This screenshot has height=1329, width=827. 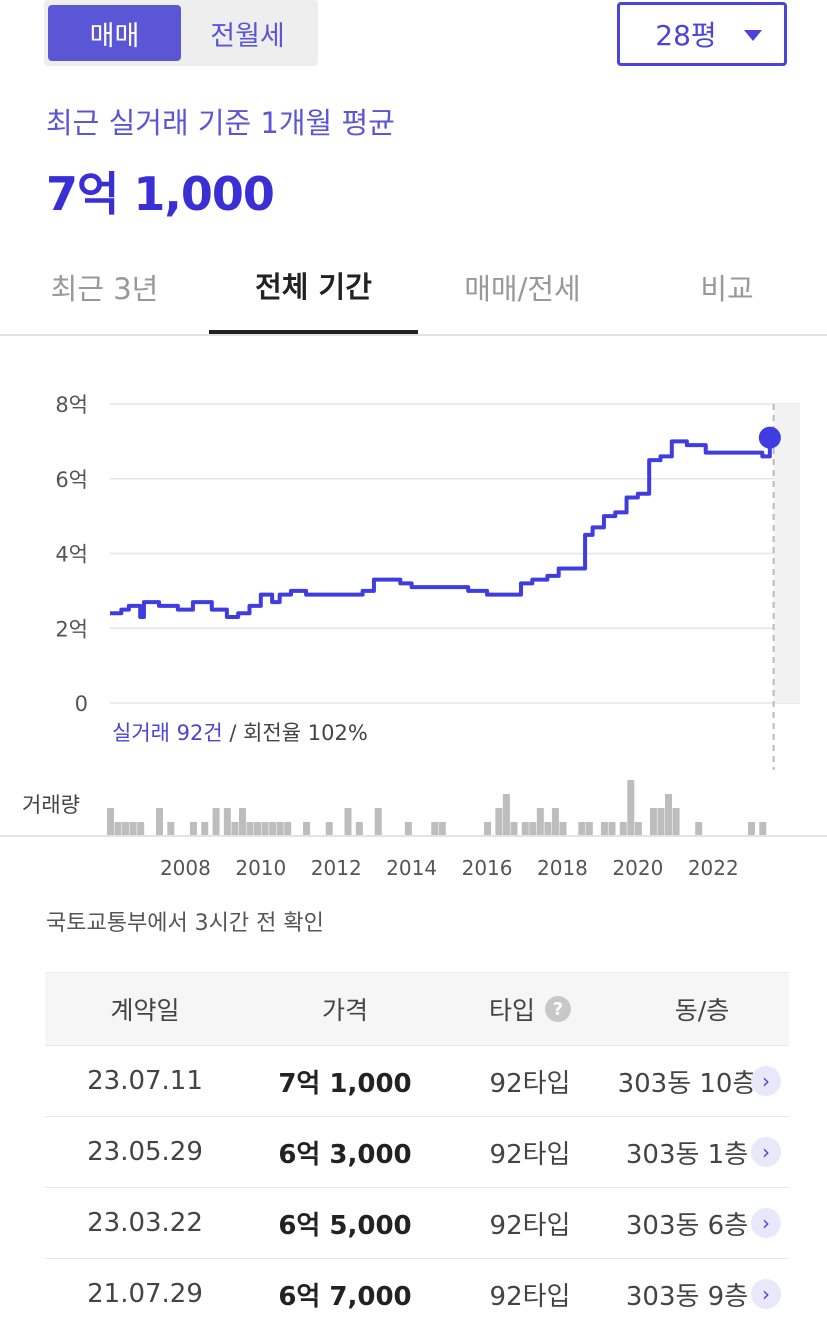 I want to click on trade-count-text: 실거래 92건, so click(x=167, y=733).